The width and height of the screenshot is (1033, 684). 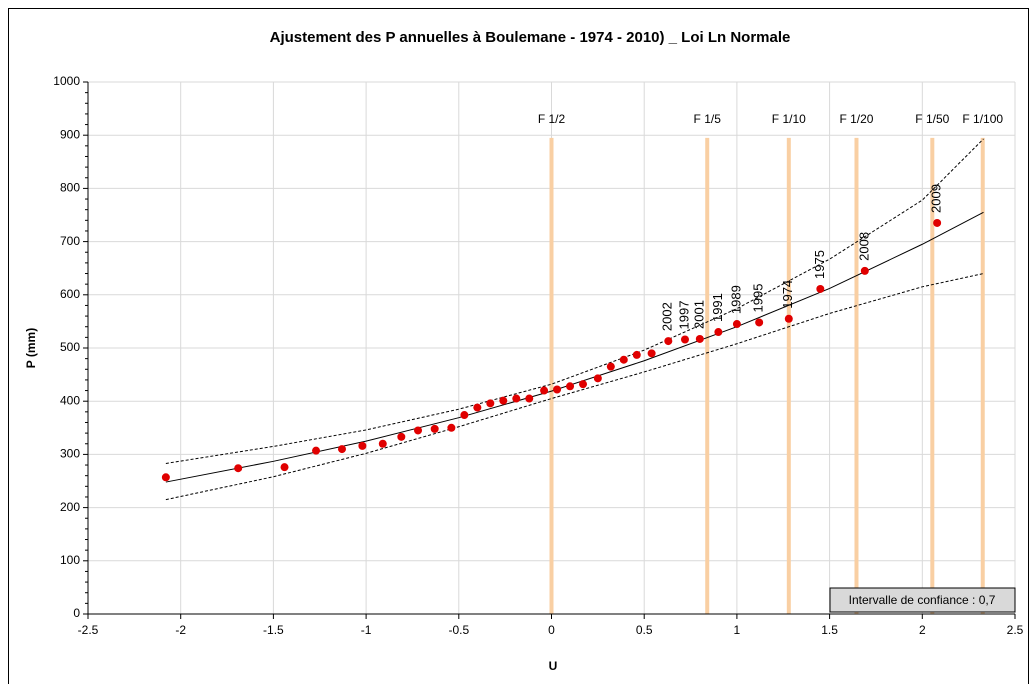 I want to click on y-tick-label: 300, so click(x=70, y=454).